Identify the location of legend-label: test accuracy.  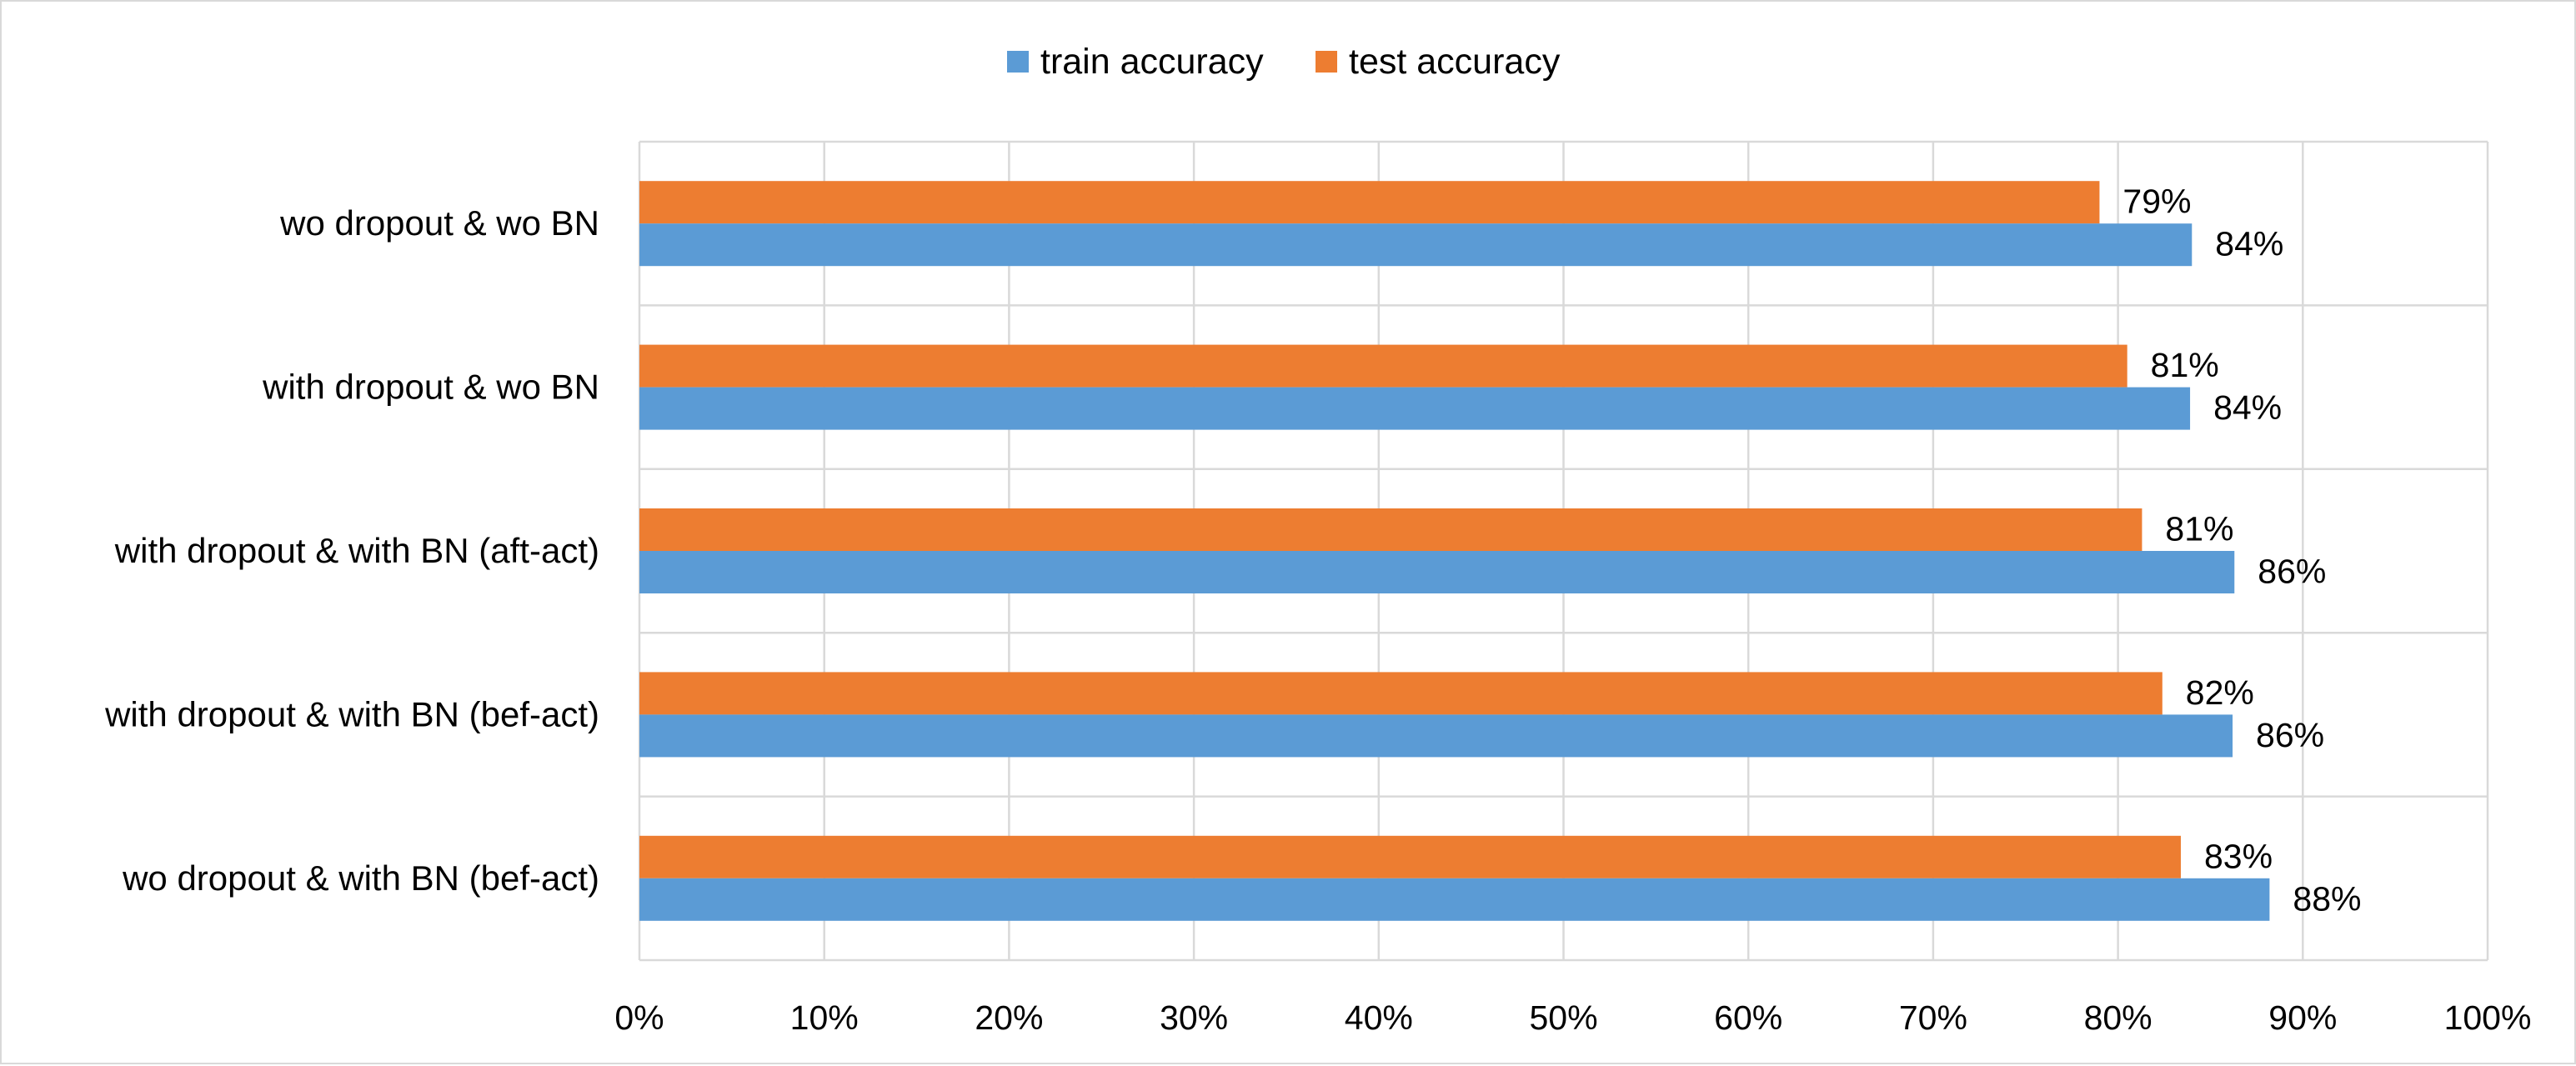
(1455, 62).